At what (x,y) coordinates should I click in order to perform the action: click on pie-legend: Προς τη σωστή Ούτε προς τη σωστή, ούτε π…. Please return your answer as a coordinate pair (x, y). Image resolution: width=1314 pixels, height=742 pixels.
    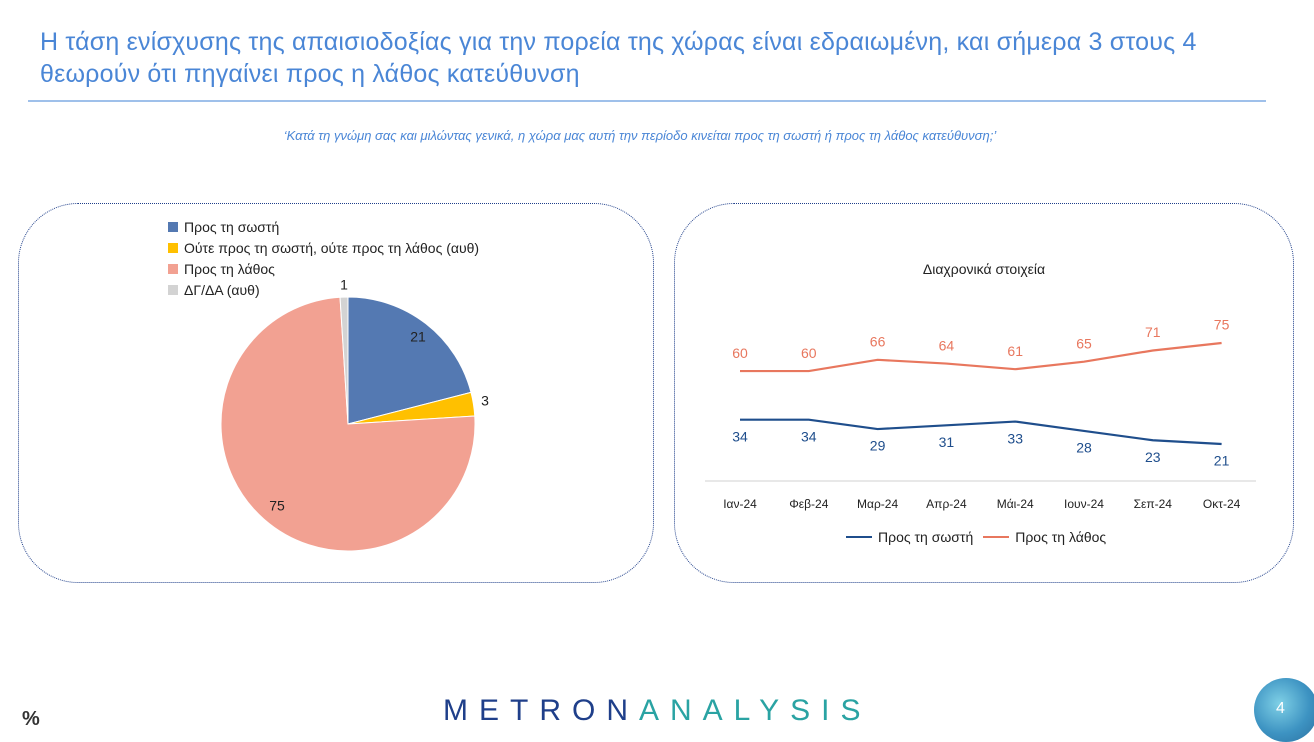
    Looking at the image, I should click on (323, 258).